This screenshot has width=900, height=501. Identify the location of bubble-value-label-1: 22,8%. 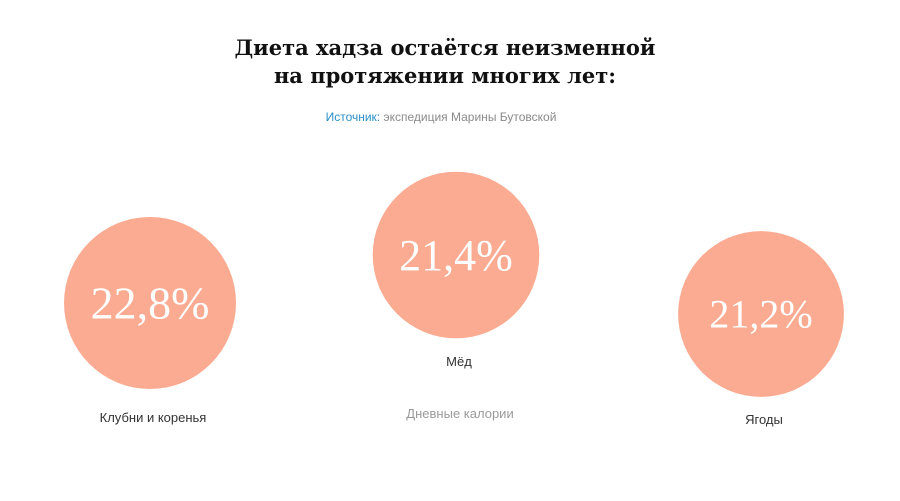
(150, 303).